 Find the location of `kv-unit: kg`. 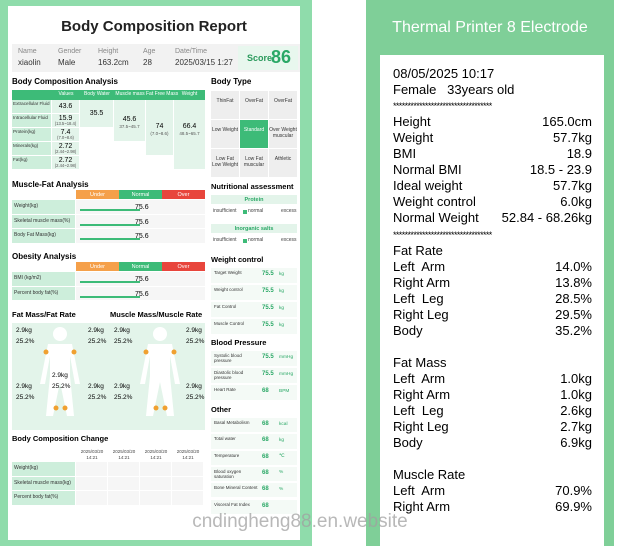

kv-unit: kg is located at coordinates (282, 274).